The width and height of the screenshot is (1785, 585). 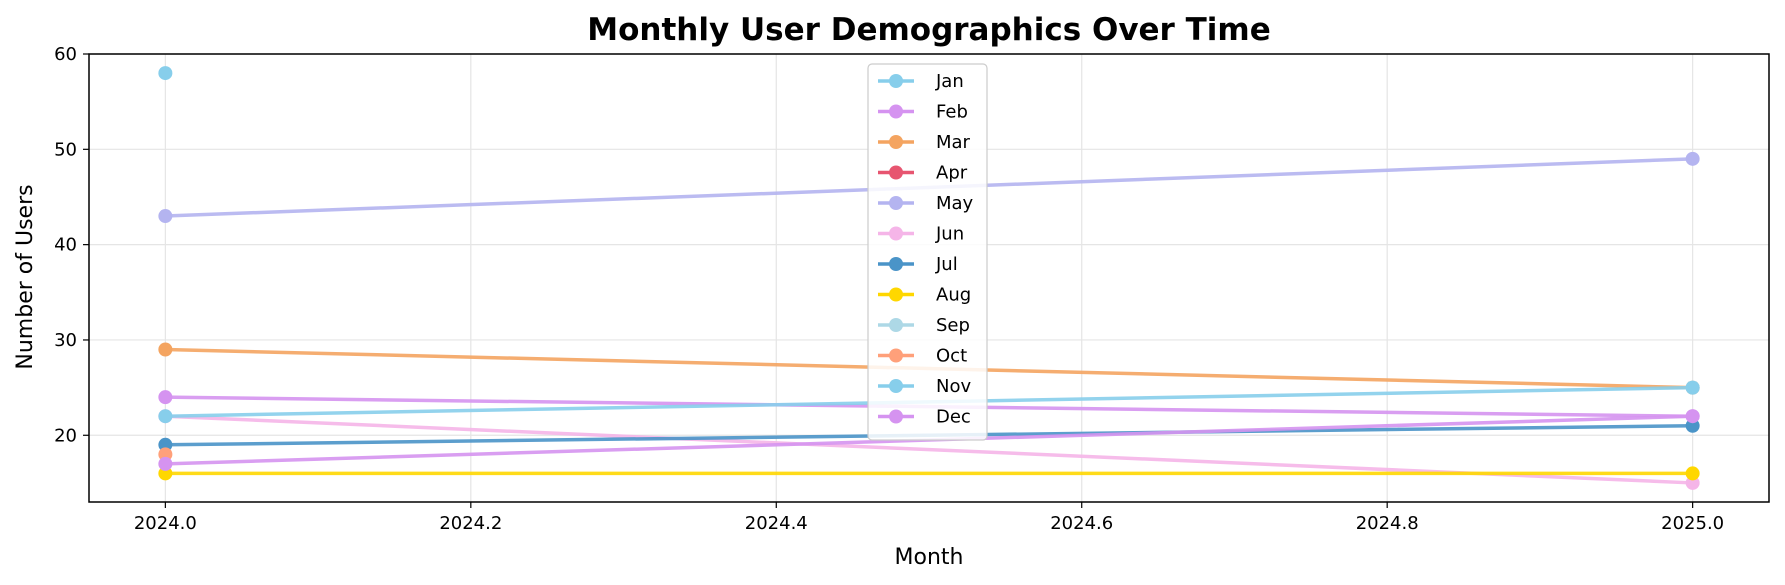 I want to click on legend-label-nov: Nov, so click(x=953, y=386).